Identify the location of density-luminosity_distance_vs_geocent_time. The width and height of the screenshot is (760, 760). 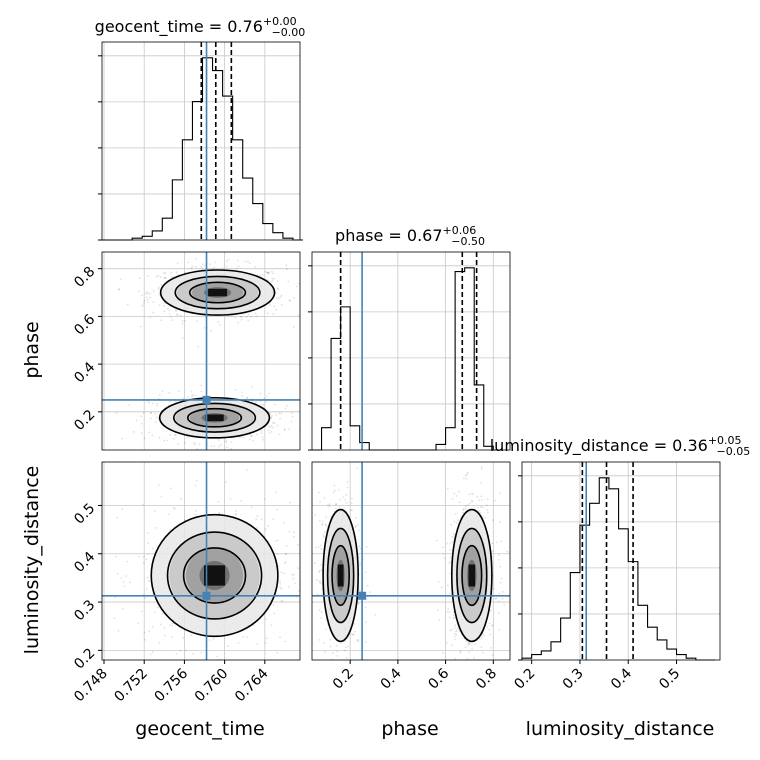
(193, 564).